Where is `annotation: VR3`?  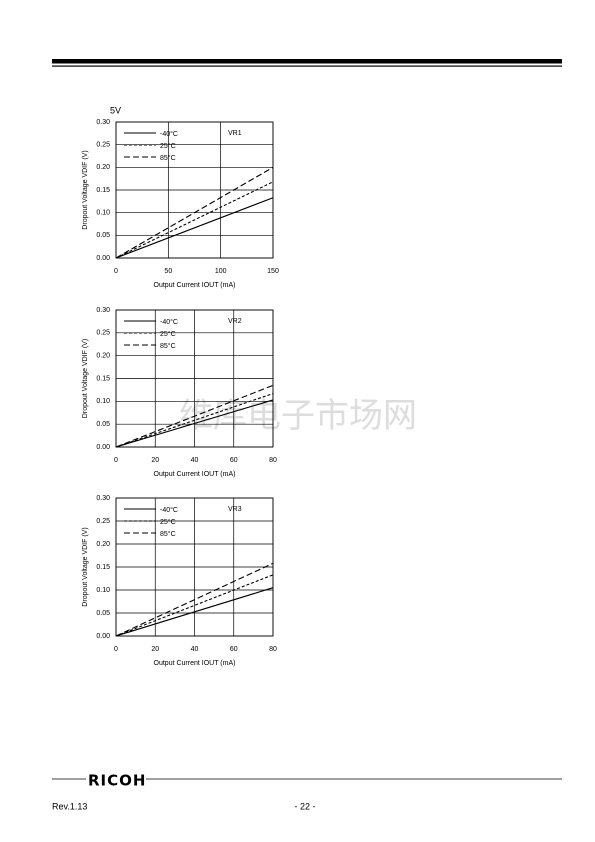 annotation: VR3 is located at coordinates (235, 509).